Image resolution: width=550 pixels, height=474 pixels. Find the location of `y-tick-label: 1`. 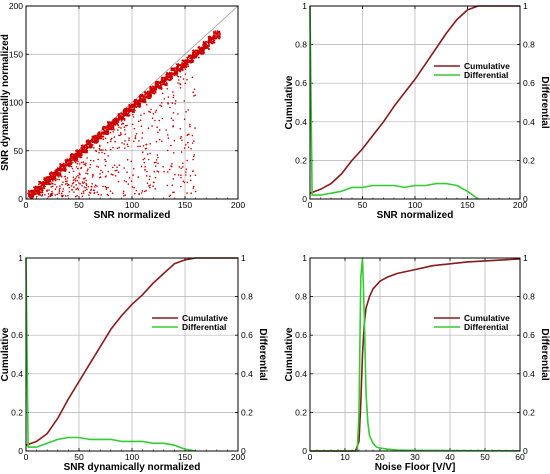

y-tick-label: 1 is located at coordinates (304, 6).